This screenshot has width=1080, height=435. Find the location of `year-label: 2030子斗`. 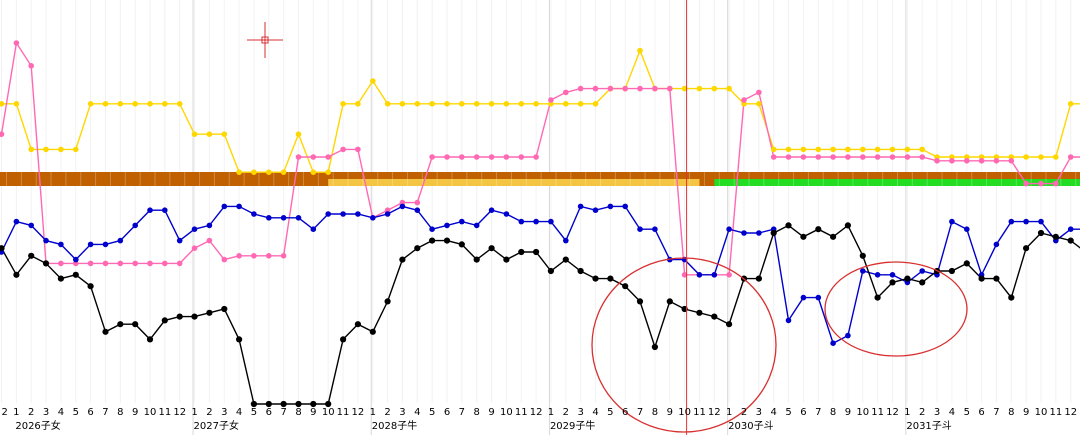

year-label: 2030子斗 is located at coordinates (750, 426).